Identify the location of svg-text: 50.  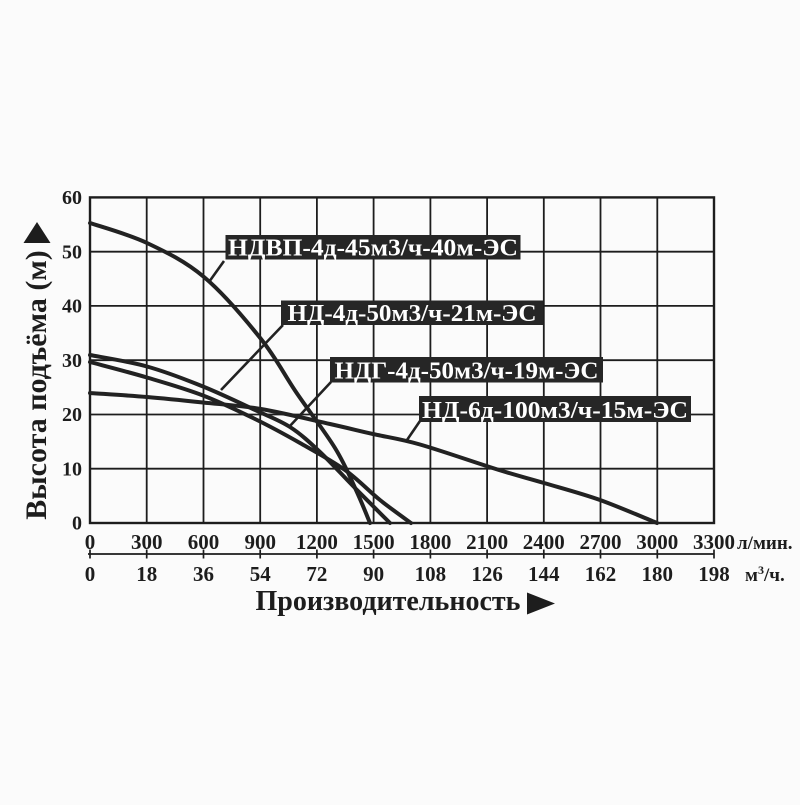
(72, 252).